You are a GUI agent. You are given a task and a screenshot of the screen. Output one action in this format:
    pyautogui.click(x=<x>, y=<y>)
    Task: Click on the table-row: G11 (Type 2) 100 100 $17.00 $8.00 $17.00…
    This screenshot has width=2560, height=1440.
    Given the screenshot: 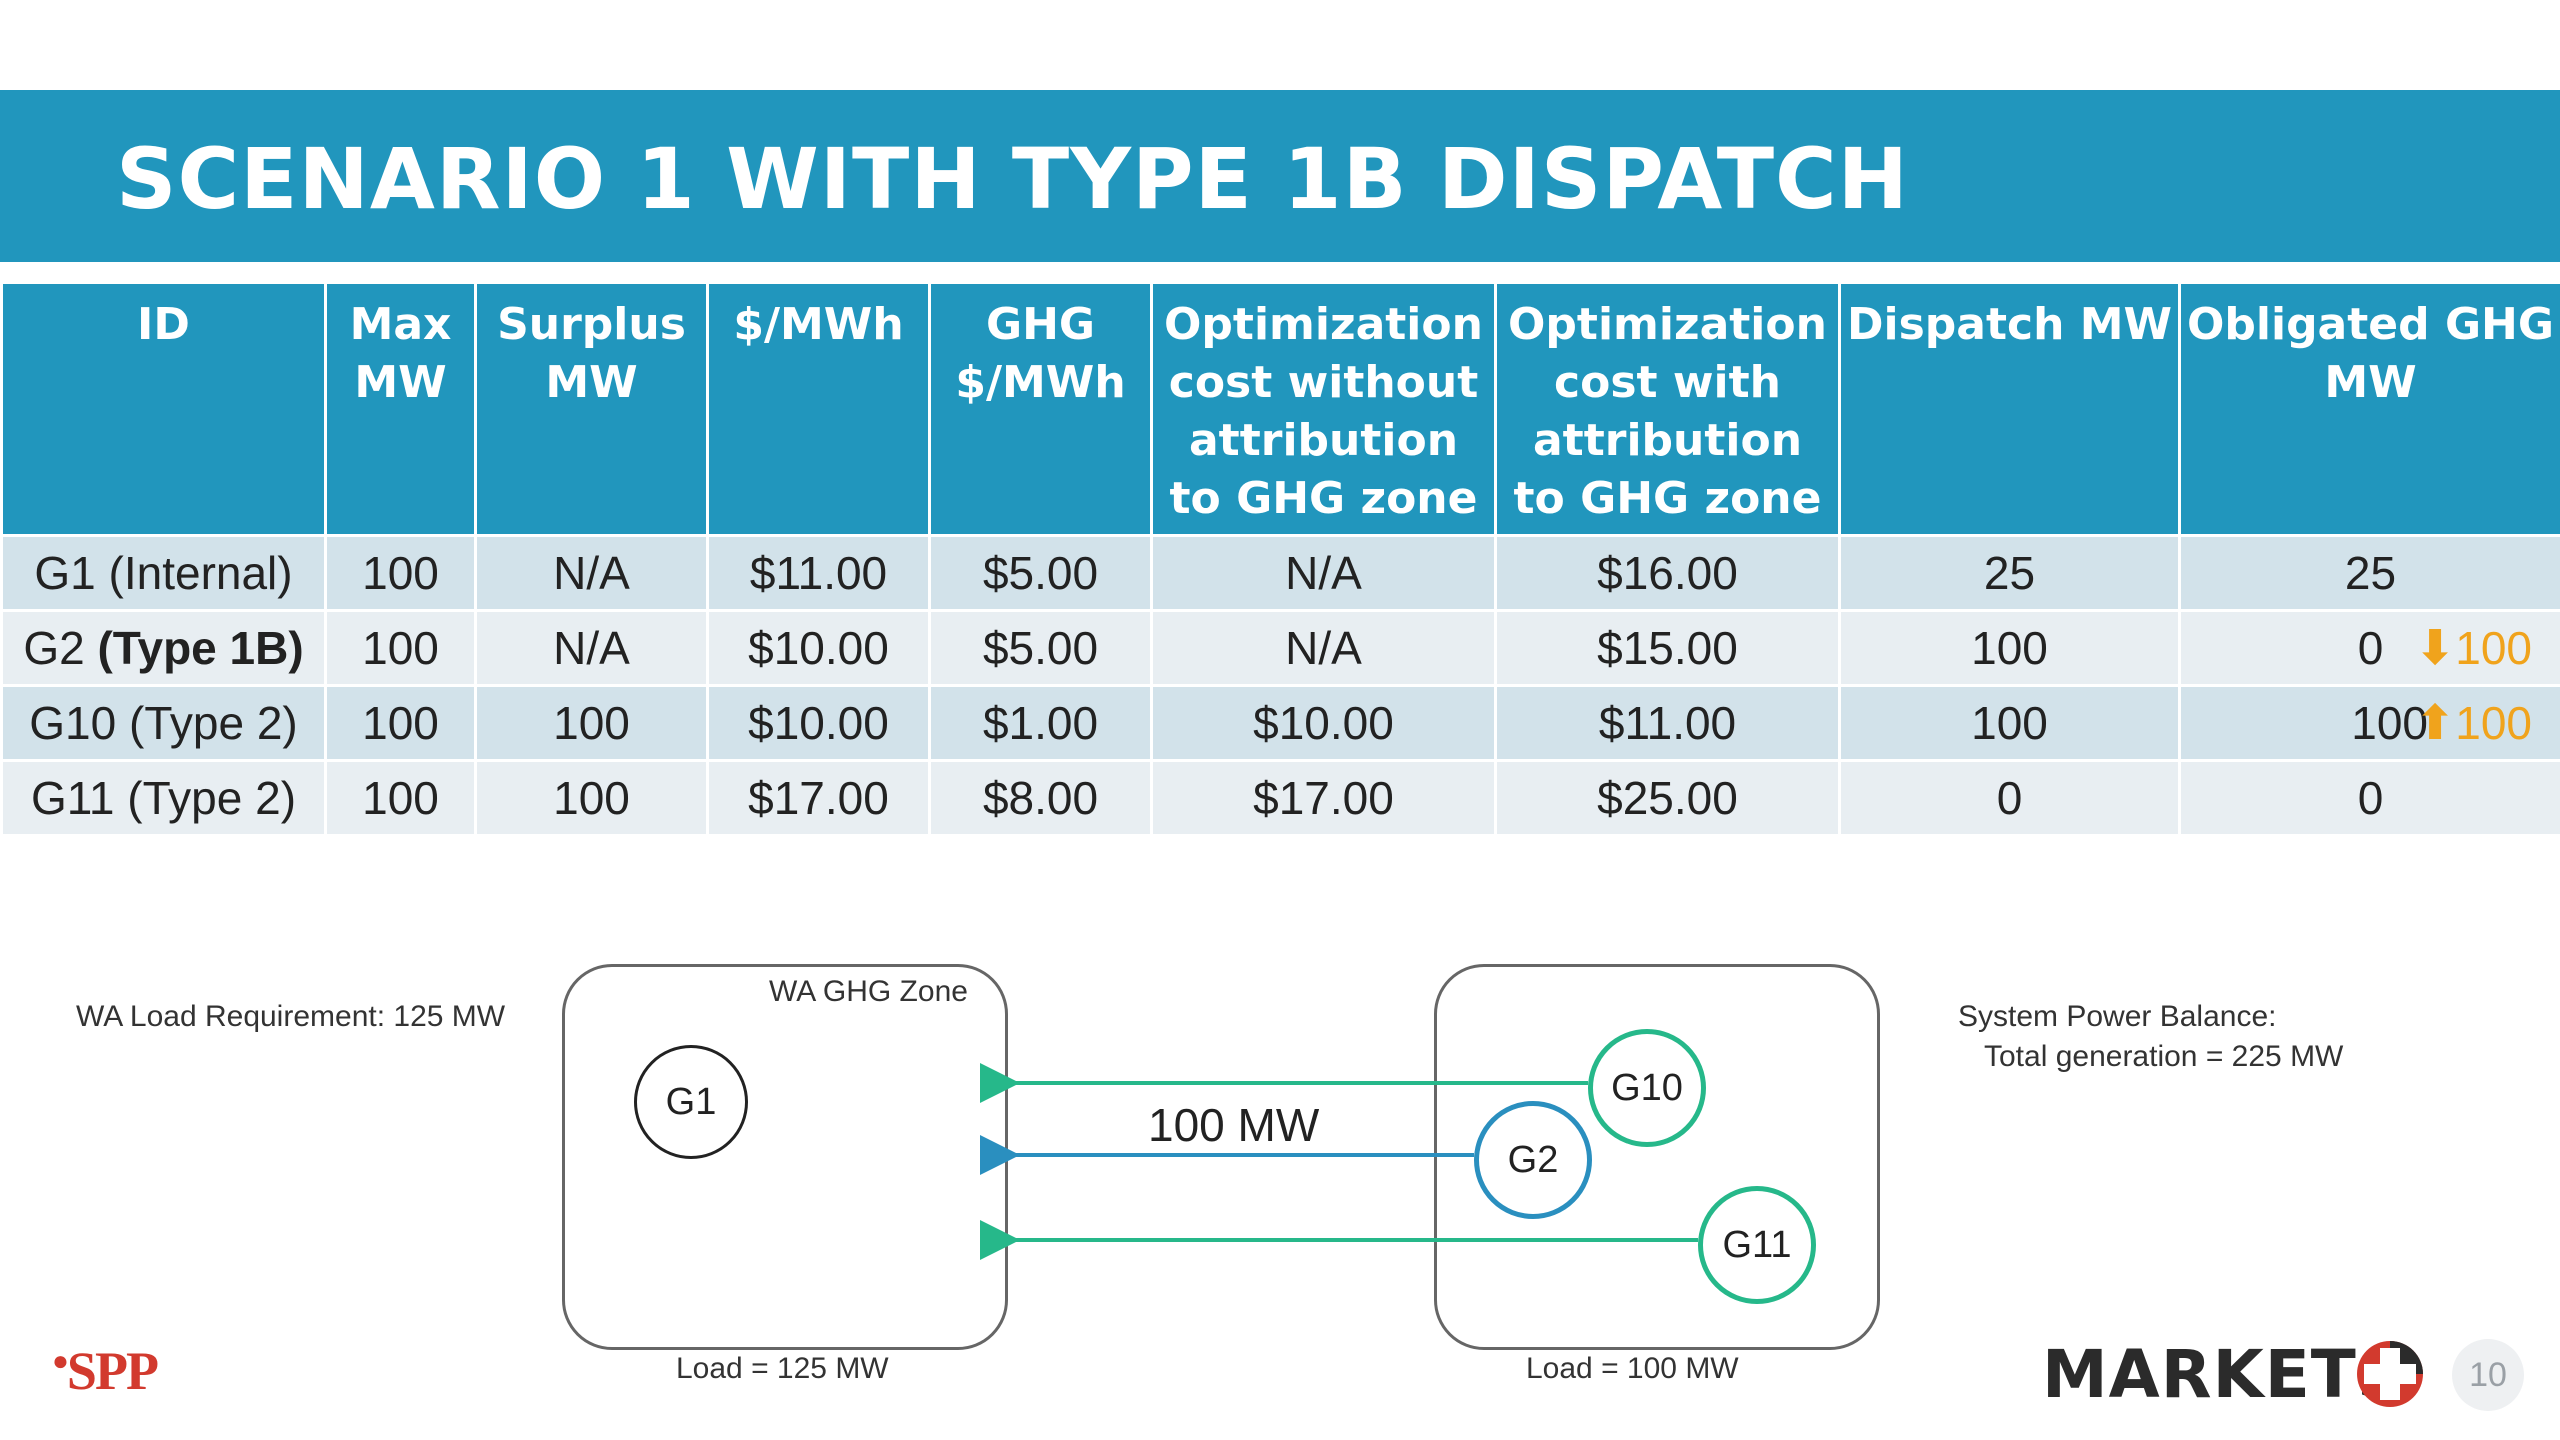 What is the action you would take?
    pyautogui.click(x=1280, y=798)
    